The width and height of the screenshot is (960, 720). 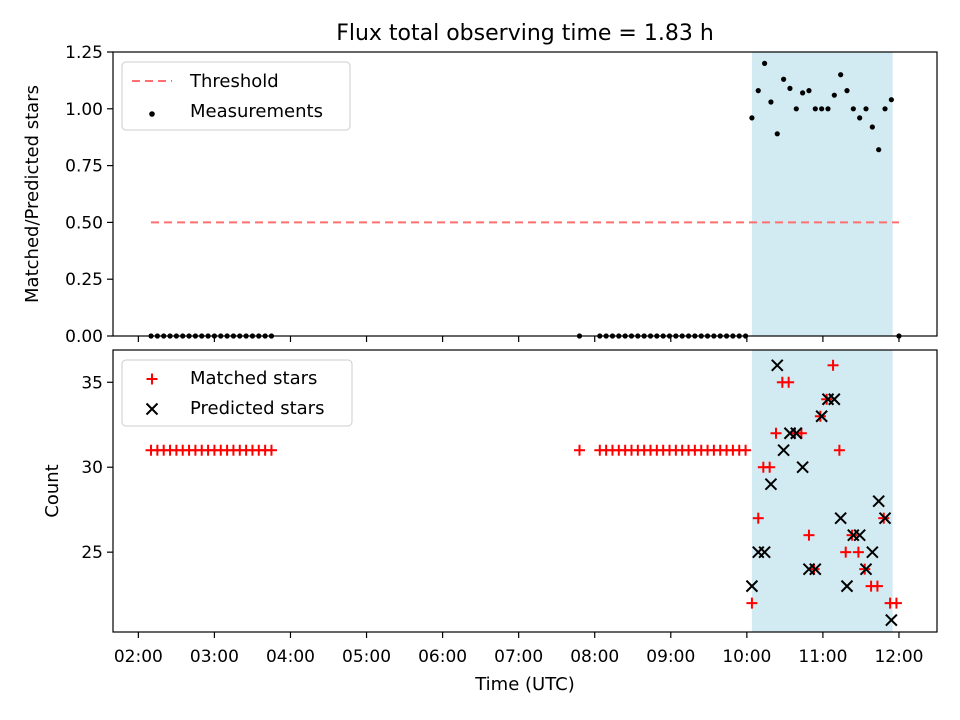 What do you see at coordinates (214, 657) in the screenshot?
I see `x-tick-label: 03:00` at bounding box center [214, 657].